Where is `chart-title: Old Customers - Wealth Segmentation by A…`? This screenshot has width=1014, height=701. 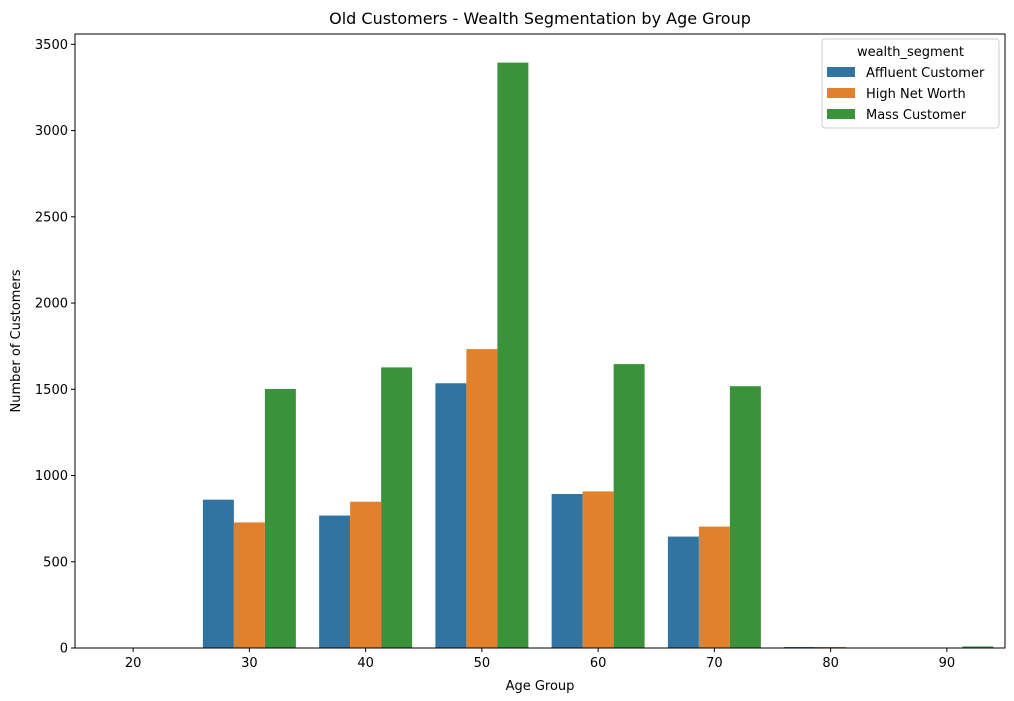
chart-title: Old Customers - Wealth Segmentation by A… is located at coordinates (540, 18).